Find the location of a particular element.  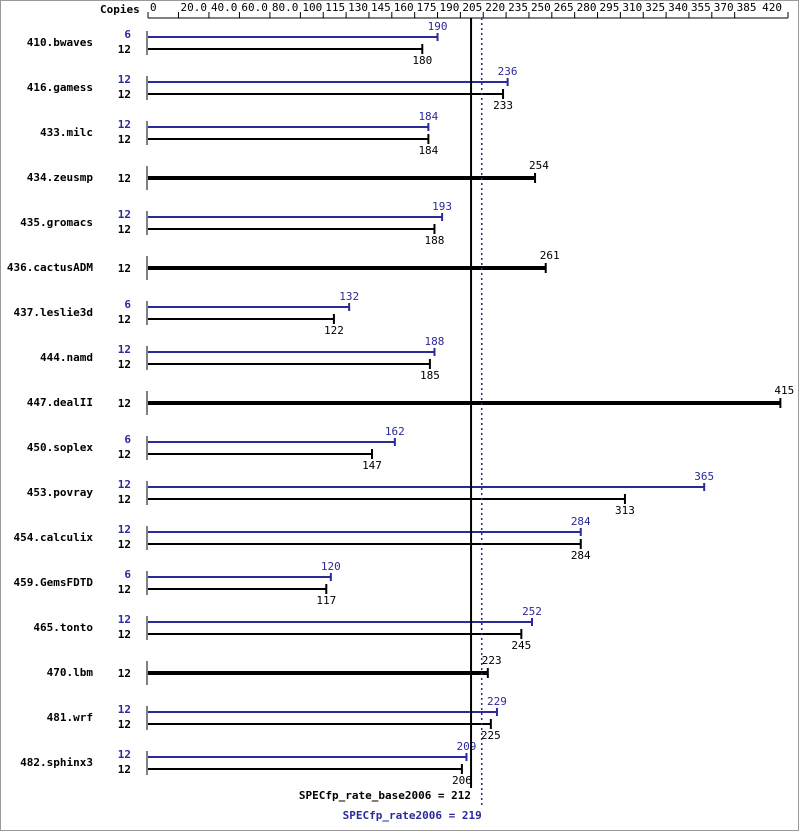

value-label: 236 is located at coordinates (508, 71).